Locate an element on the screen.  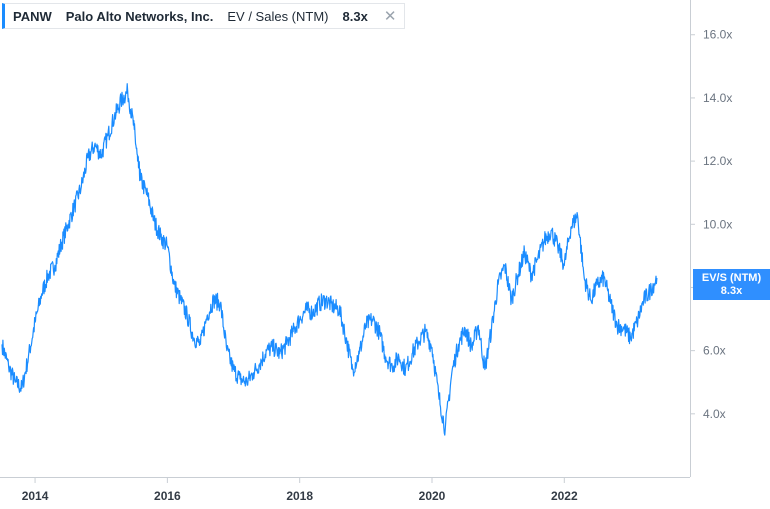
legend-value: 8.3x is located at coordinates (355, 16).